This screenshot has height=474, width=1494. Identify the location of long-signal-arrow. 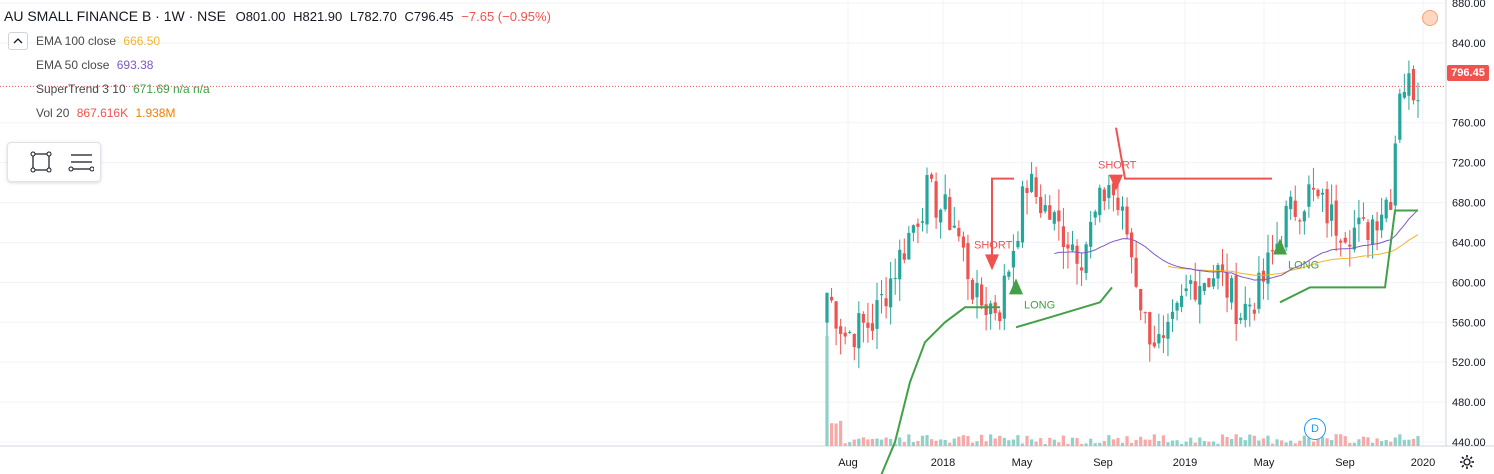
(1016, 286).